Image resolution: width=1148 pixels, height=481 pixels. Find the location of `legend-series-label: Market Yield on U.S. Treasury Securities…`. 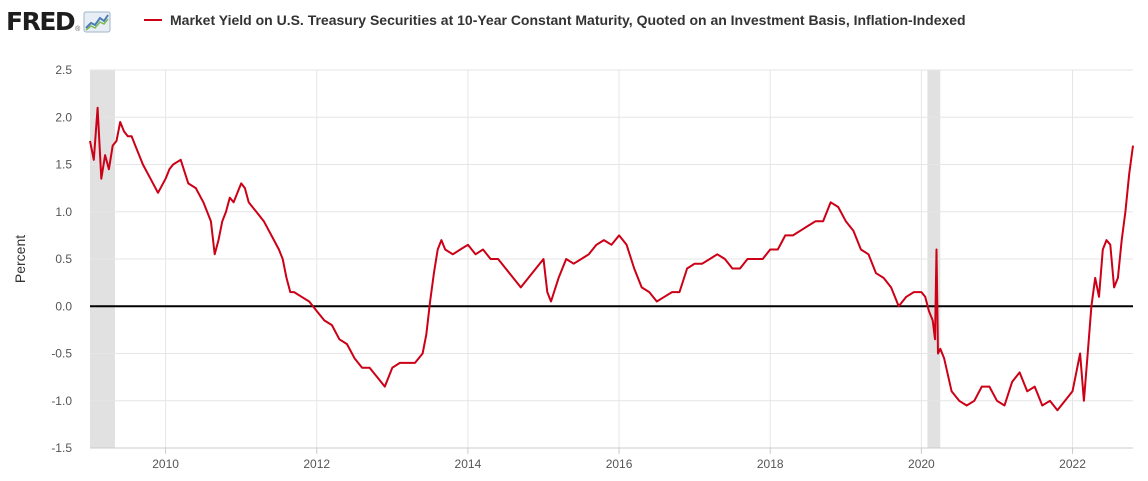

legend-series-label: Market Yield on U.S. Treasury Securities… is located at coordinates (568, 20).